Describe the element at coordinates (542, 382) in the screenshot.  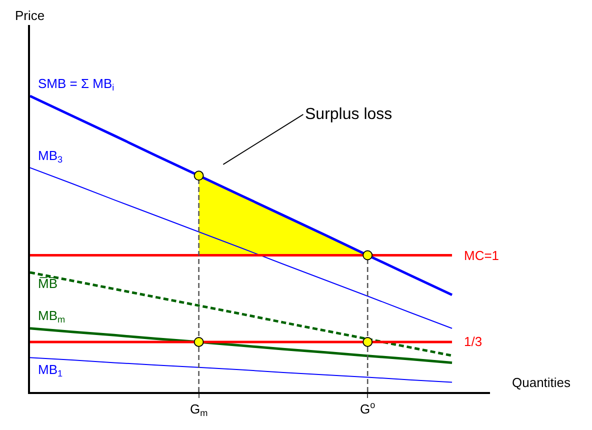
I see `x-axis-title: Quantities` at that location.